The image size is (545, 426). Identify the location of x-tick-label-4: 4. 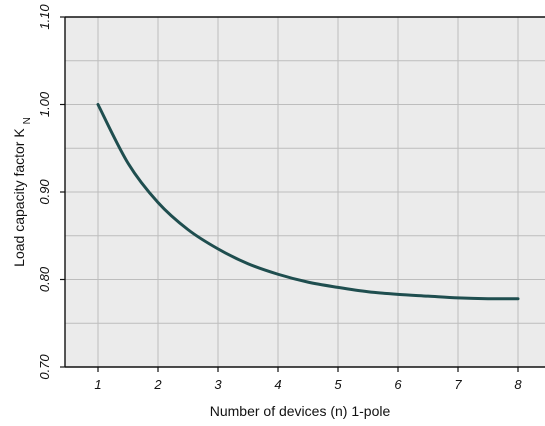
(277, 384).